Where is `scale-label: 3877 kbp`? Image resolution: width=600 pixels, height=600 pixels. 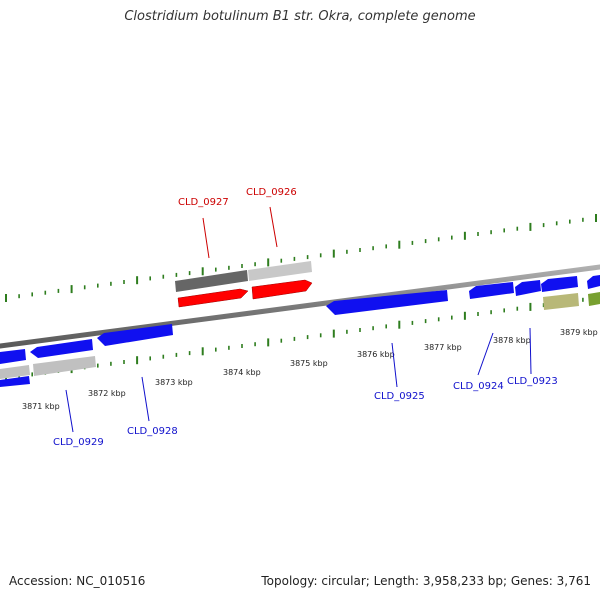
scale-label: 3877 kbp is located at coordinates (443, 347).